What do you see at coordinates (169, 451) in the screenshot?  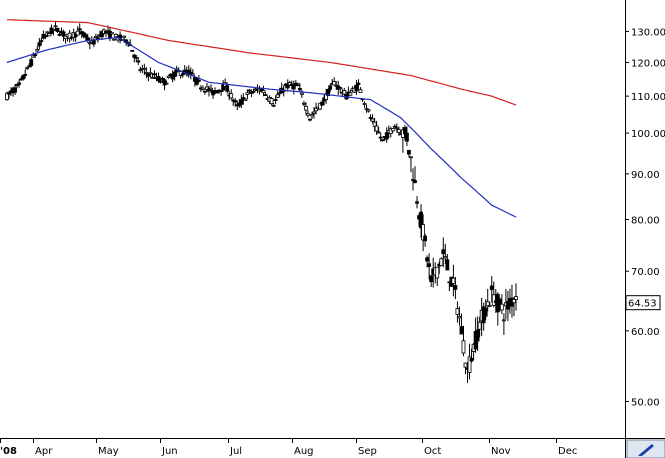 I see `x-tick-label: Jun` at bounding box center [169, 451].